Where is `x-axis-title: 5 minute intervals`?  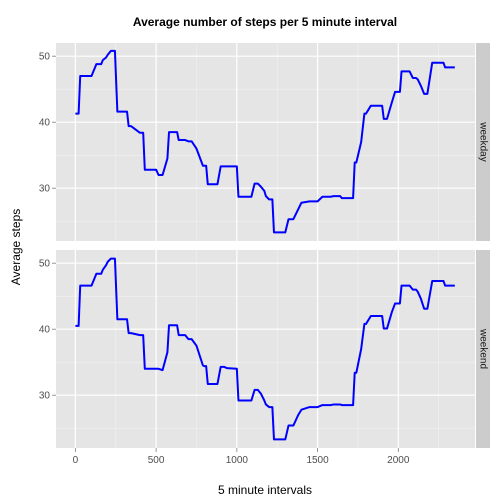
x-axis-title: 5 minute intervals is located at coordinates (265, 490).